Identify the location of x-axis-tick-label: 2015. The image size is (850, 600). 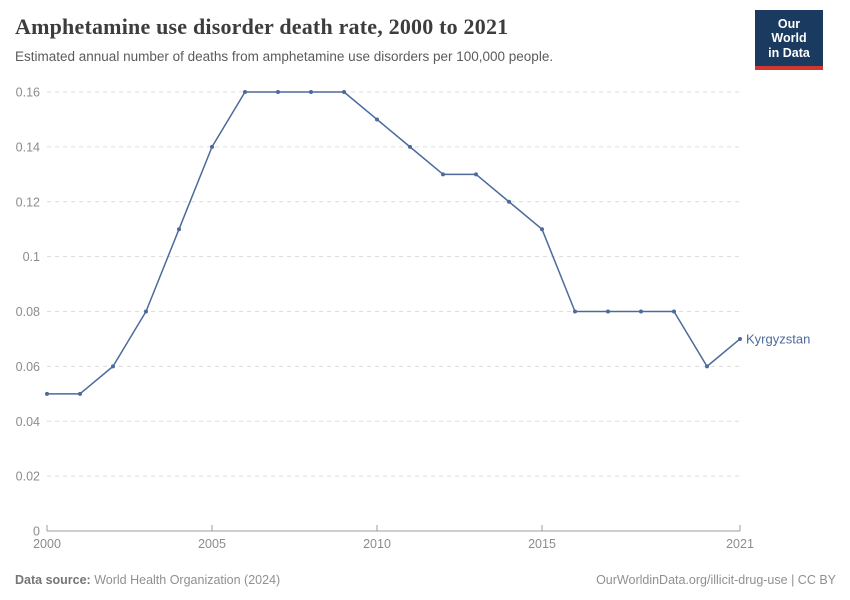
(542, 544).